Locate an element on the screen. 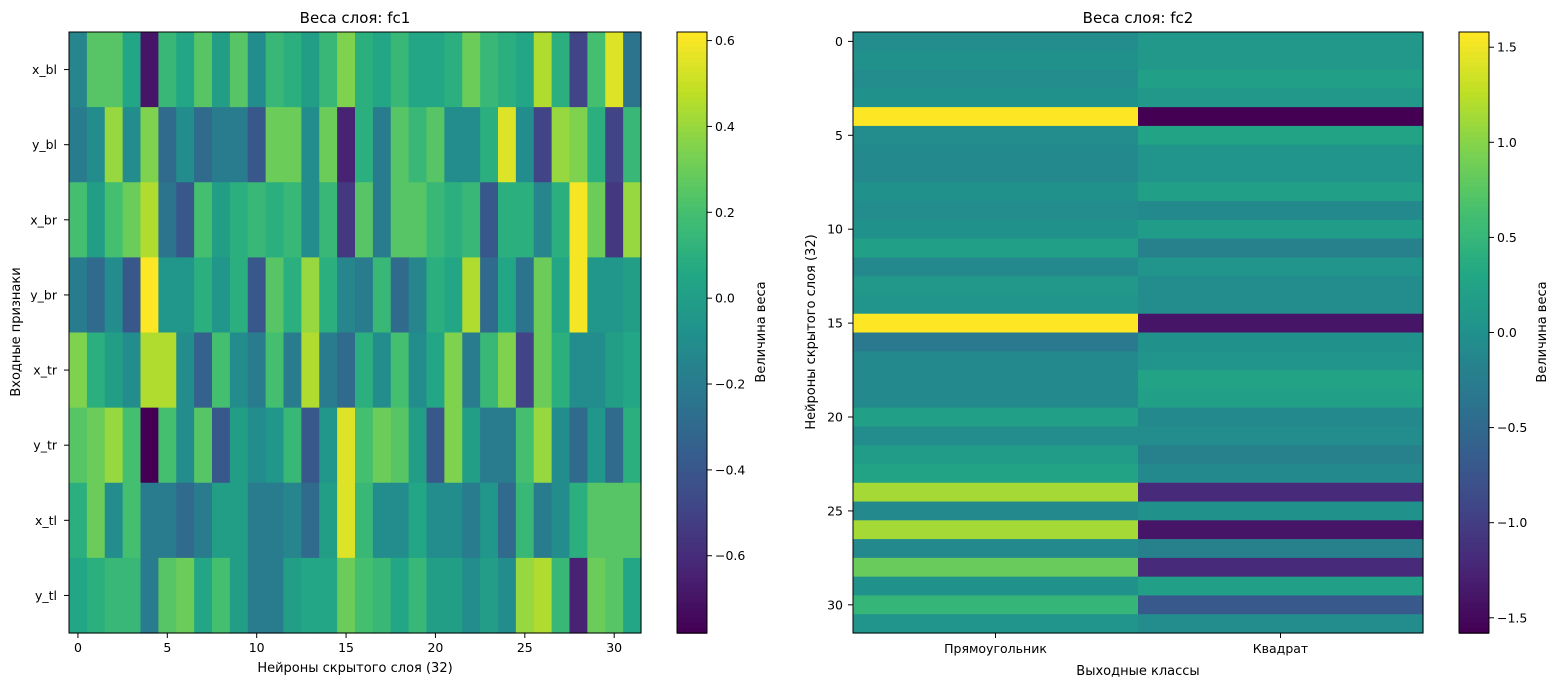 The image size is (1560, 690). x-tick-label: 25 is located at coordinates (525, 647).